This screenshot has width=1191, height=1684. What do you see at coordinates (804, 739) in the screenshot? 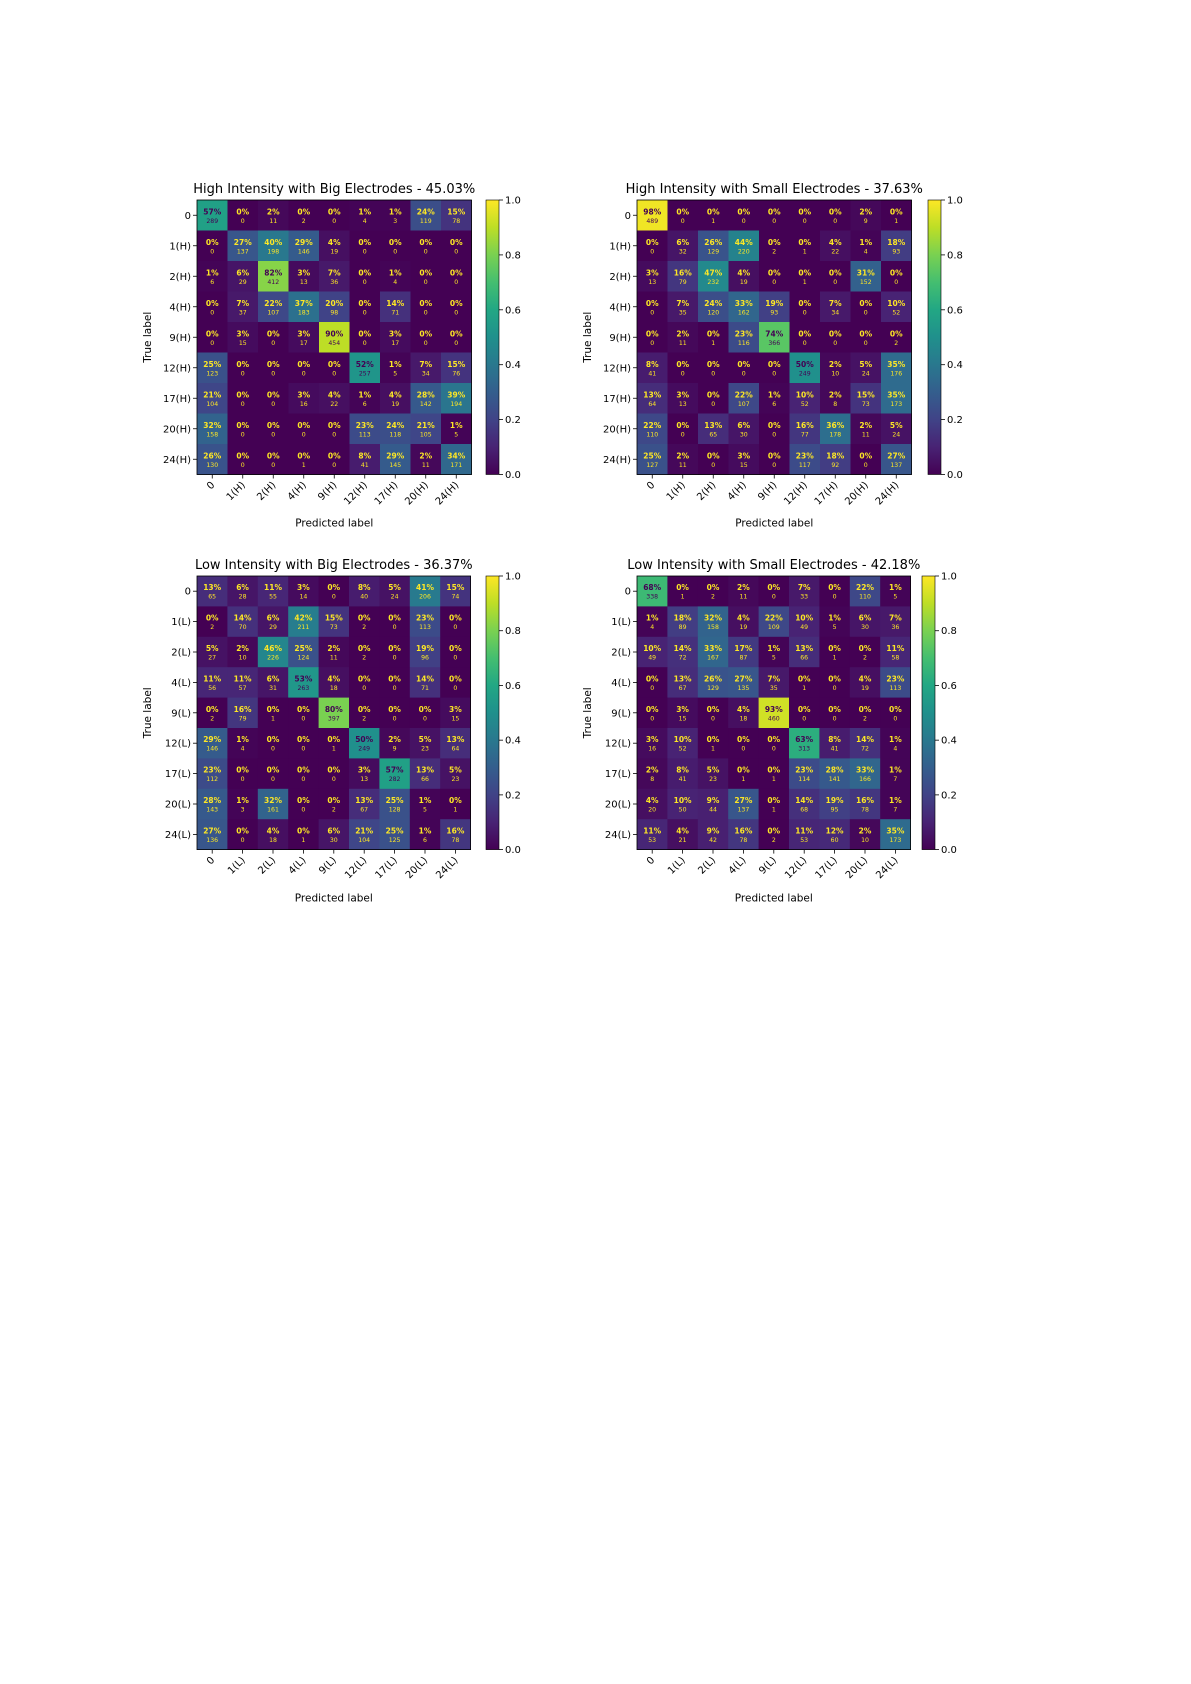
I see `cell-percent-label: 63%` at bounding box center [804, 739].